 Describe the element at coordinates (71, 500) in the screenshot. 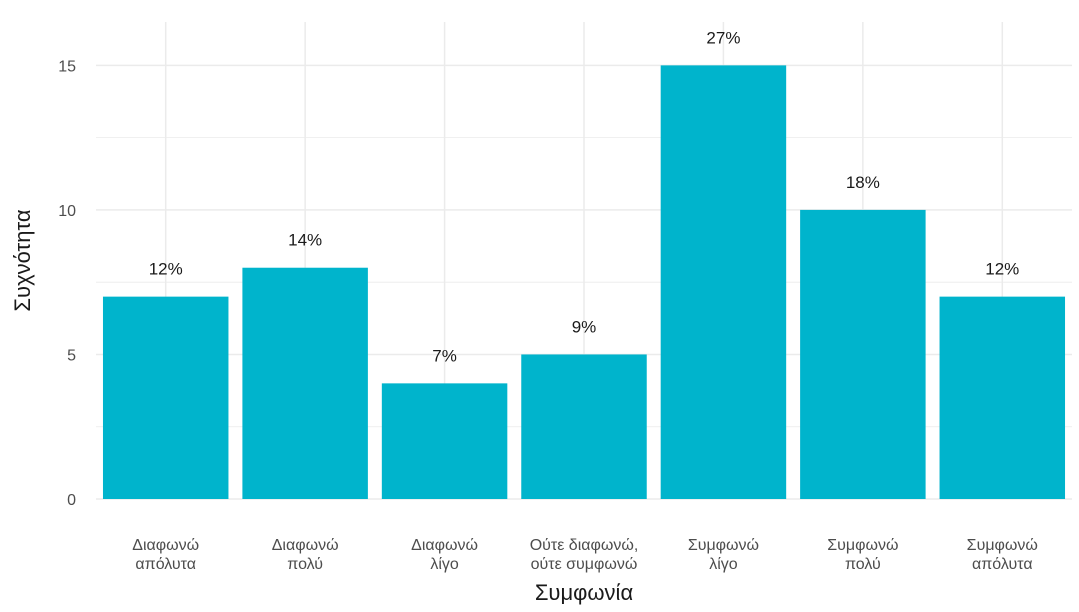

I see `y-tick-label: 0` at that location.